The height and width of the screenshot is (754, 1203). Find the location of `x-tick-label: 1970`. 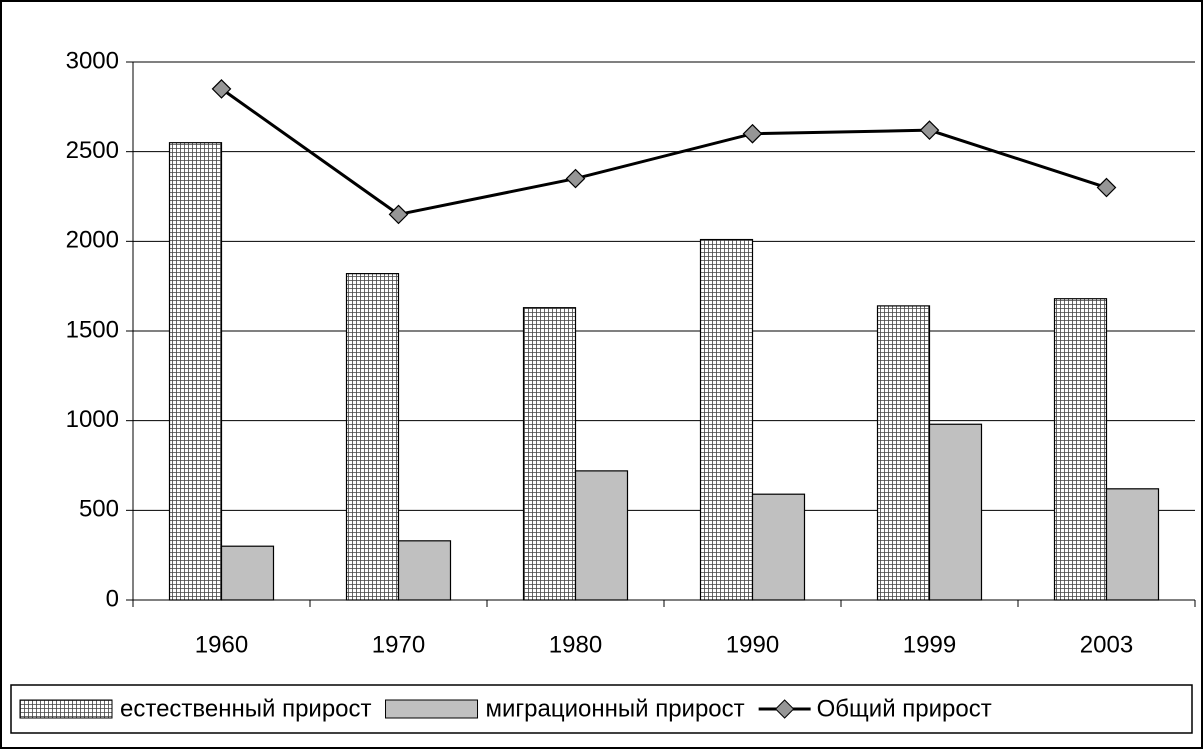

x-tick-label: 1970 is located at coordinates (398, 644).